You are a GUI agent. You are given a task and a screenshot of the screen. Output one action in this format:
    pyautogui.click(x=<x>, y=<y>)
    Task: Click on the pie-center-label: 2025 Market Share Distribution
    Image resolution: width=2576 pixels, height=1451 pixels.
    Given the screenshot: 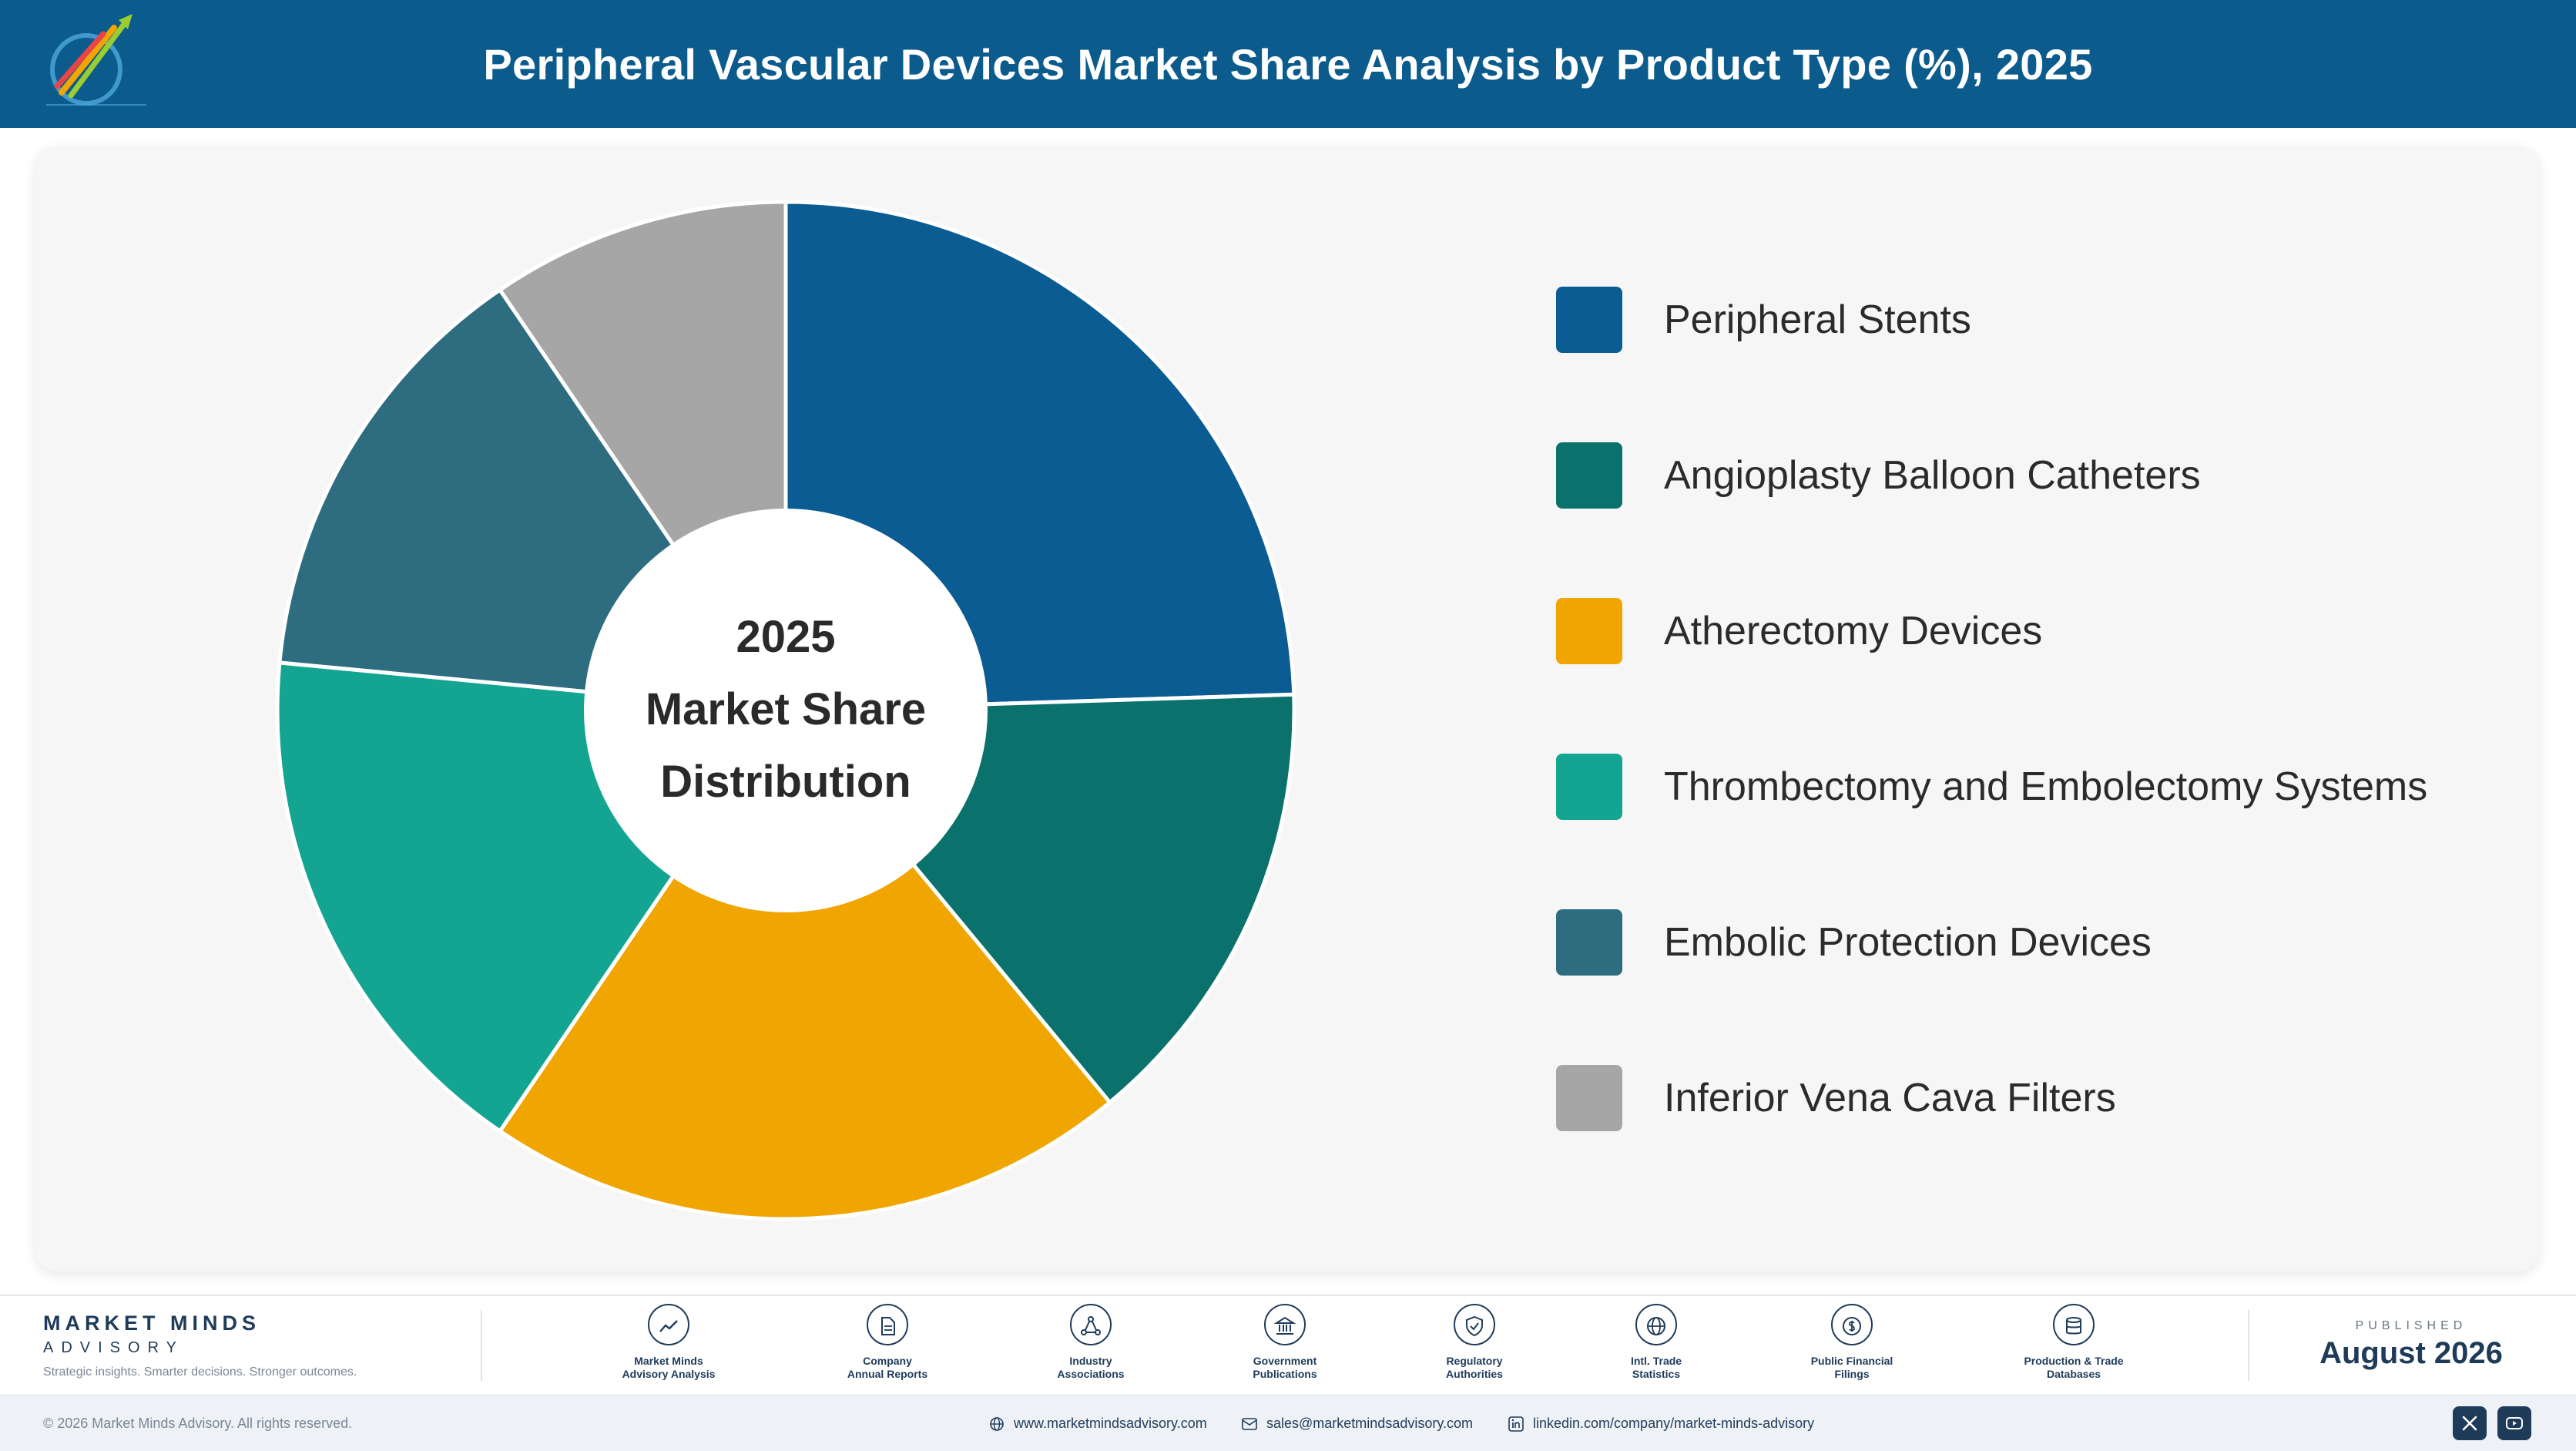 What is the action you would take?
    pyautogui.click(x=785, y=709)
    